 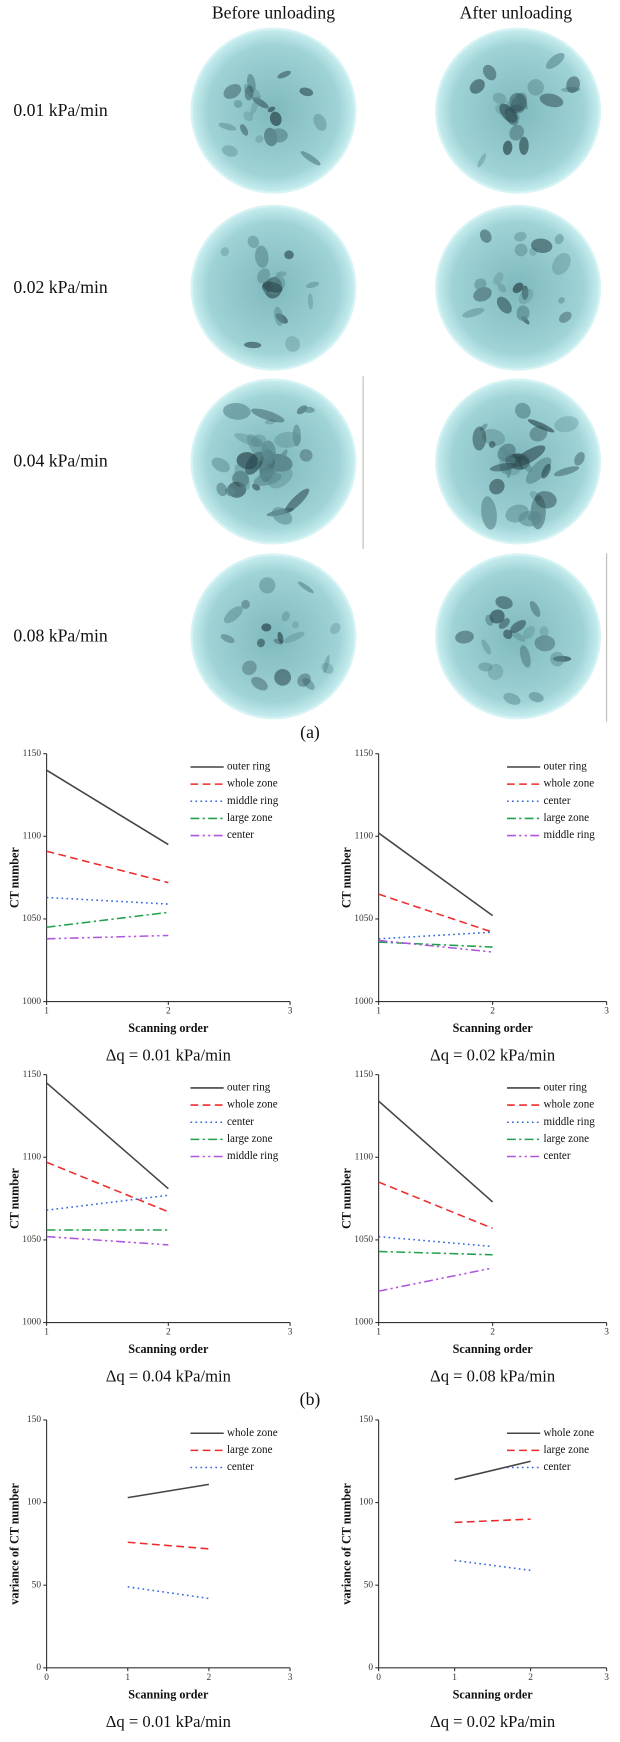 I want to click on x-tick-label: 1, so click(x=46, y=1333).